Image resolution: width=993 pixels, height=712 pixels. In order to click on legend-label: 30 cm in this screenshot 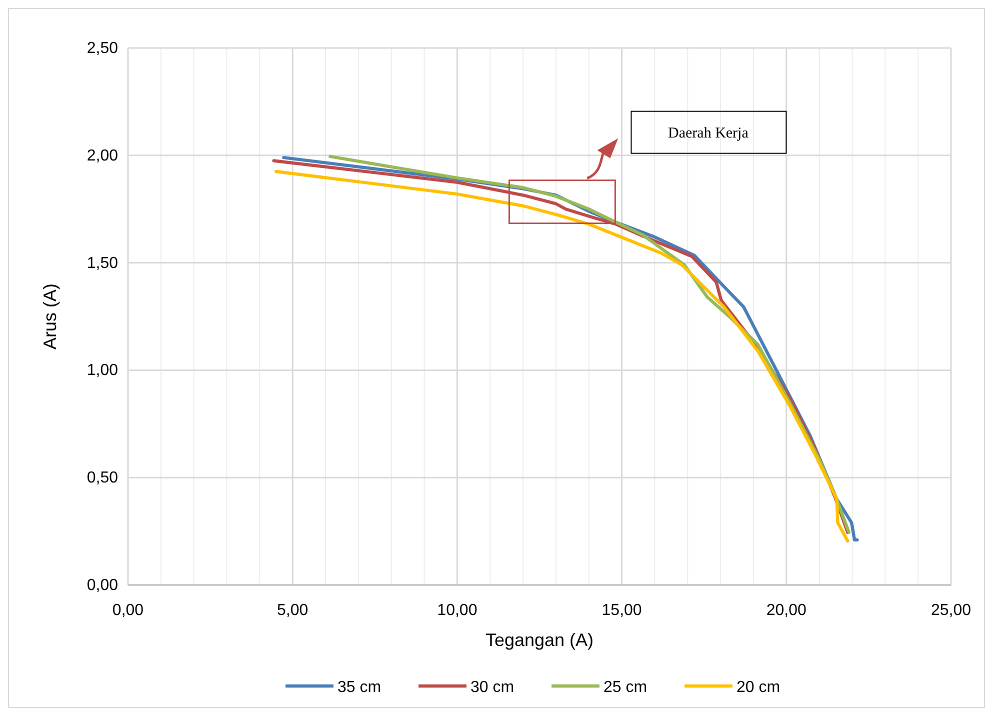, I will do `click(492, 687)`.